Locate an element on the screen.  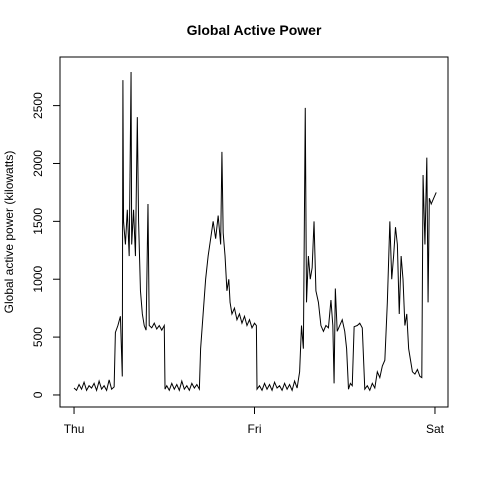
x-tick-label: Fri is located at coordinates (255, 429).